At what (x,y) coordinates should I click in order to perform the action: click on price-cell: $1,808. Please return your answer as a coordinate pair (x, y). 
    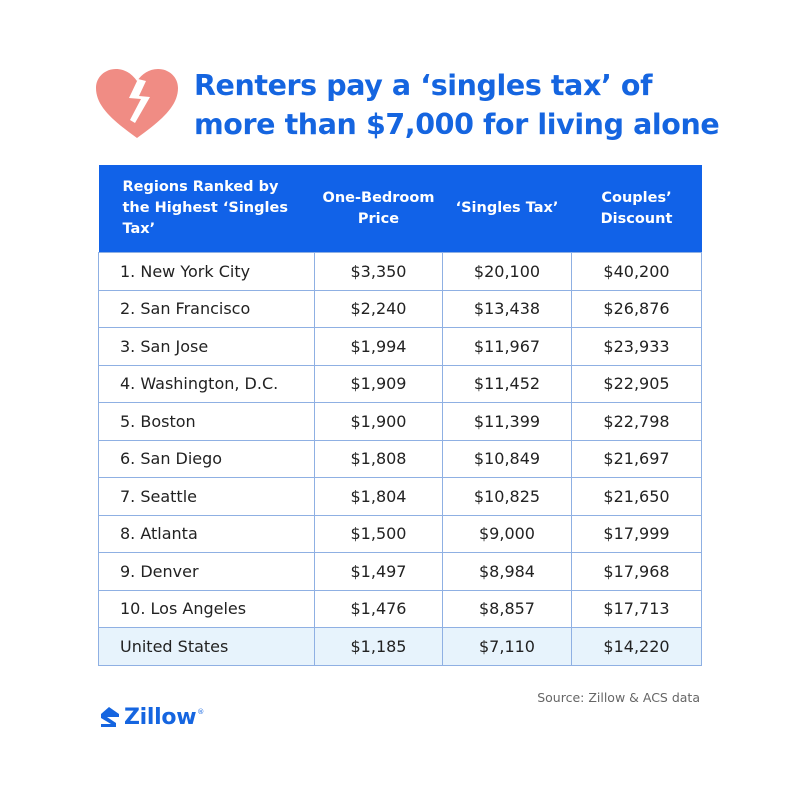
    Looking at the image, I should click on (378, 458).